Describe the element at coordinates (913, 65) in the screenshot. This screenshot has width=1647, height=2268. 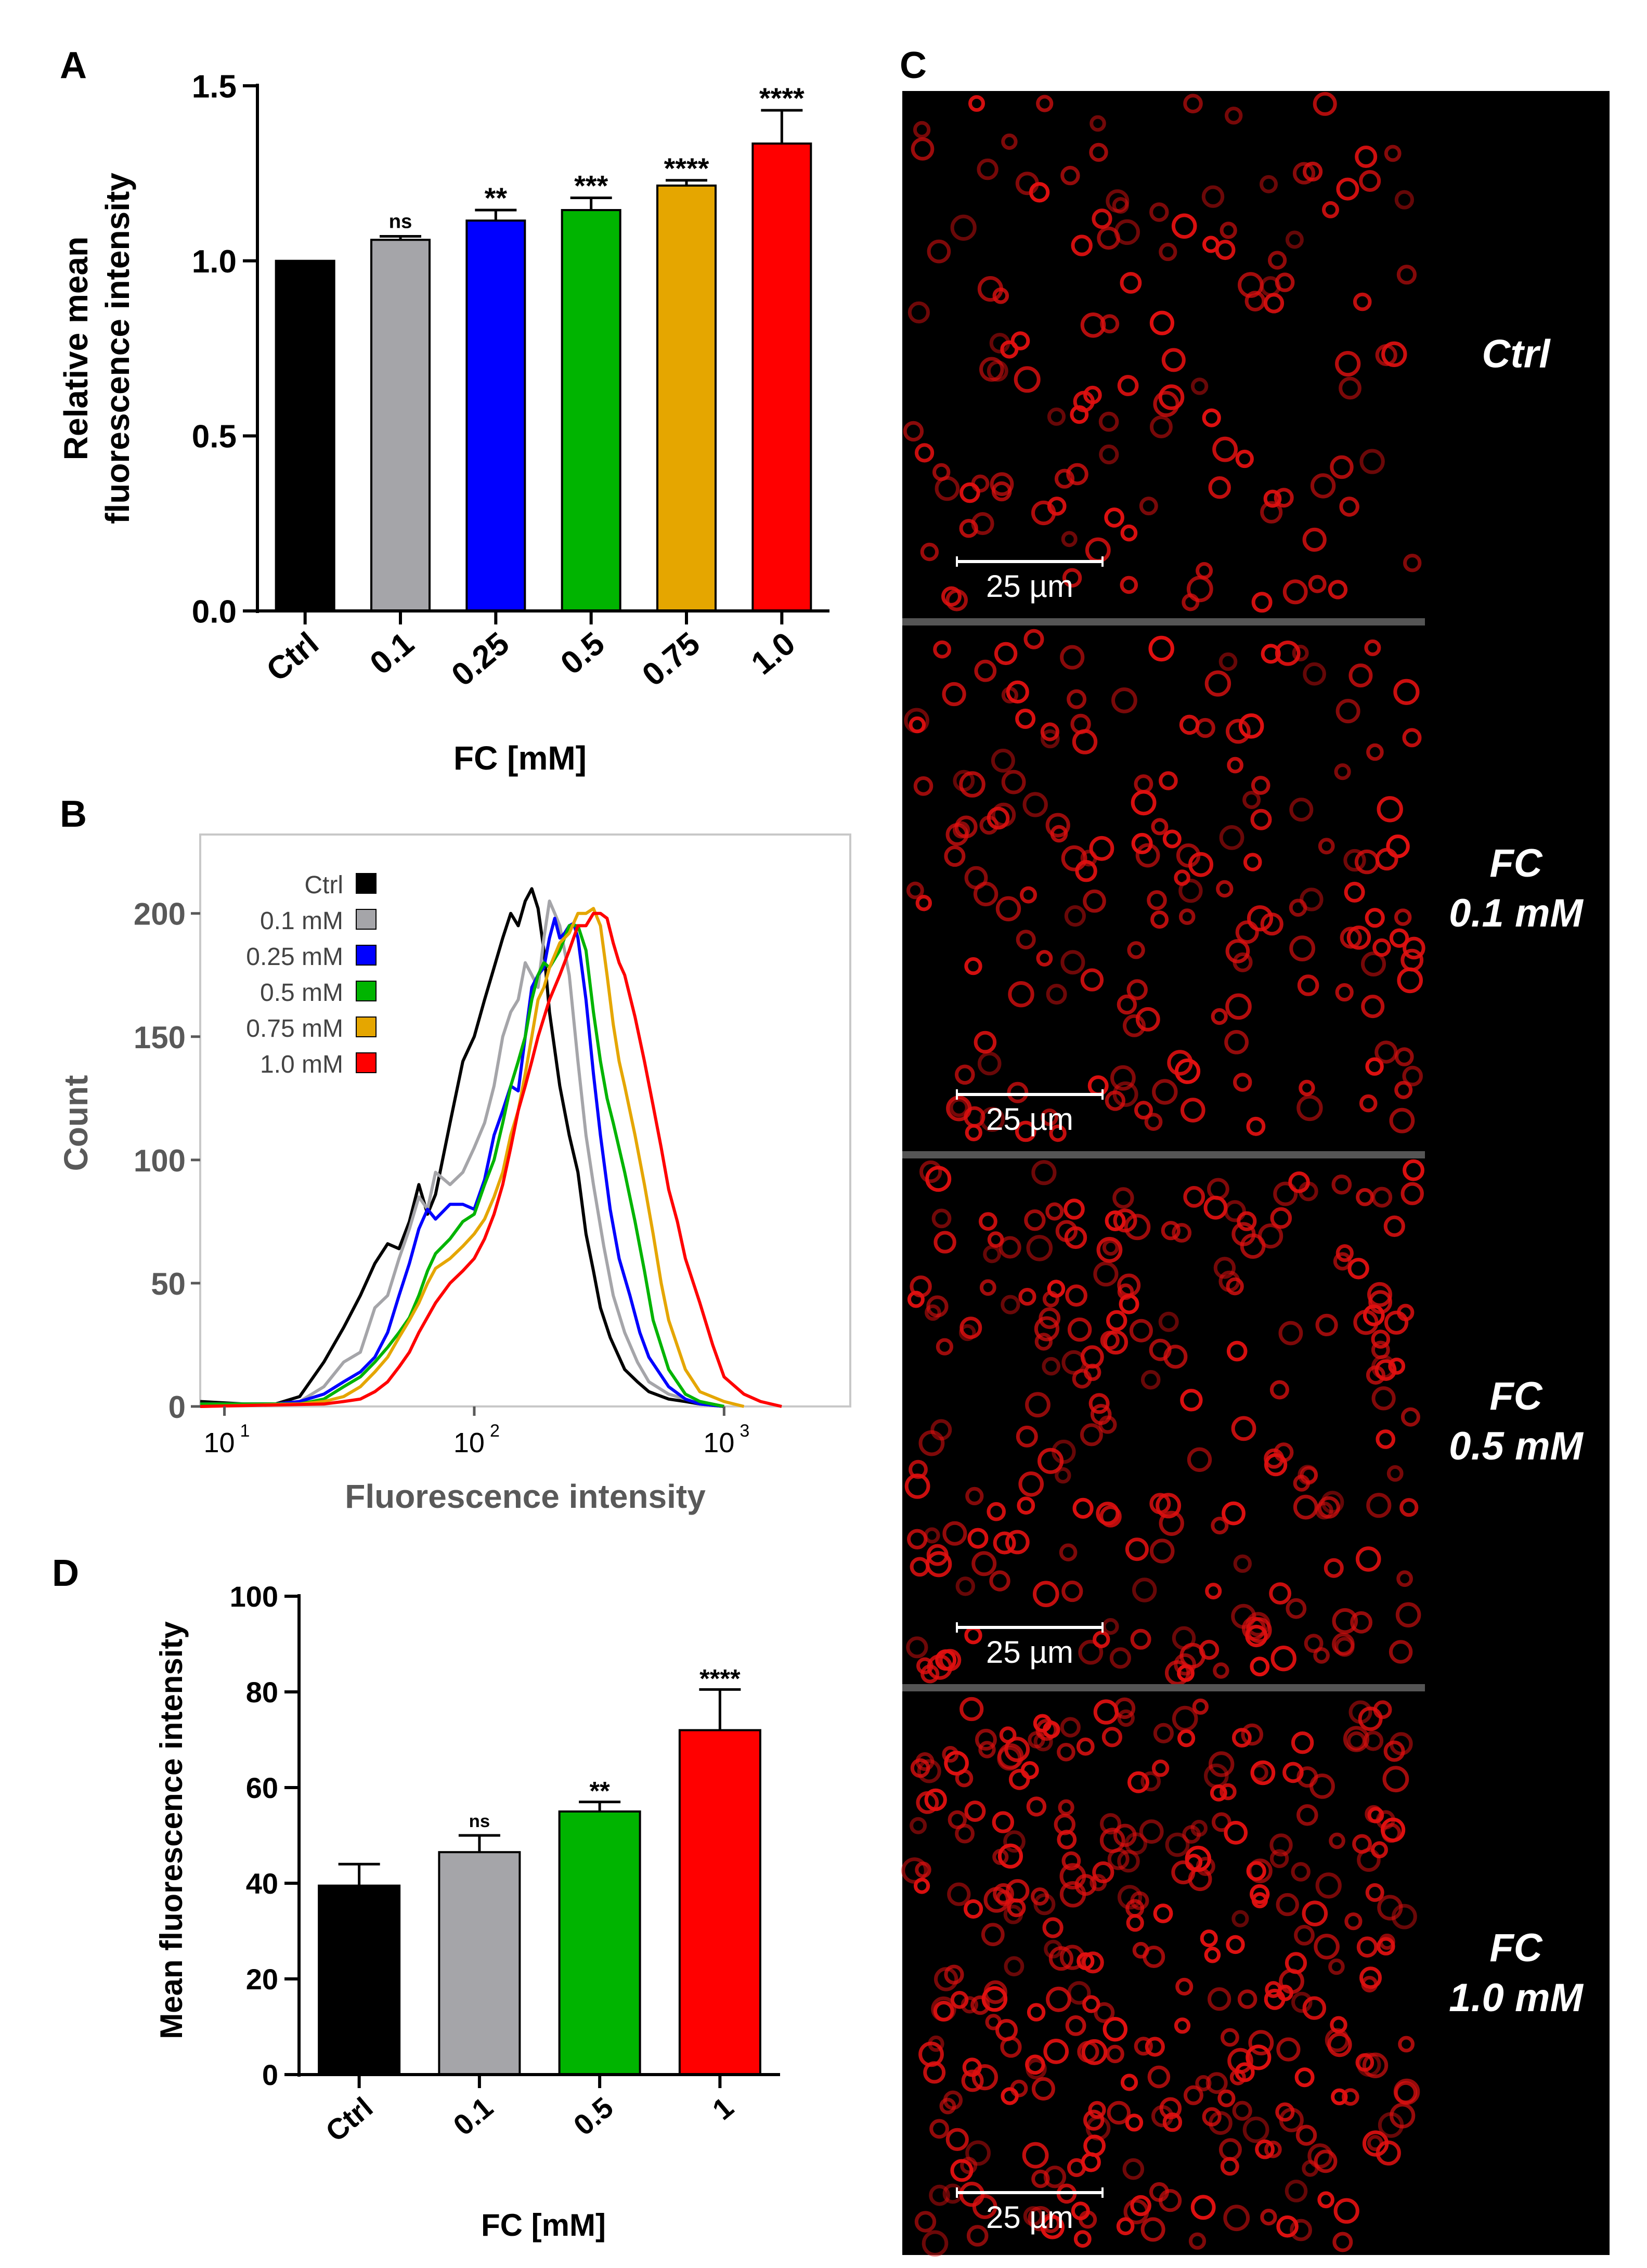
I see `panel-label-c: C` at that location.